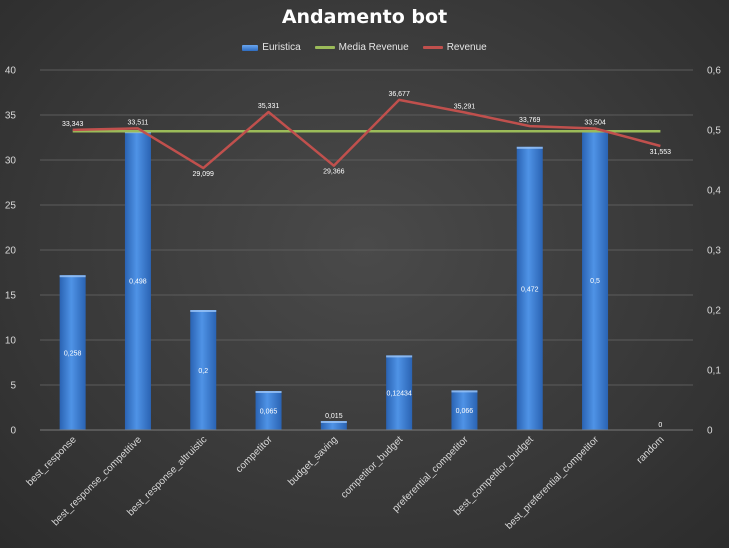 This screenshot has height=548, width=729. Describe the element at coordinates (138, 122) in the screenshot. I see `revenue-data-label: 33,511` at that location.